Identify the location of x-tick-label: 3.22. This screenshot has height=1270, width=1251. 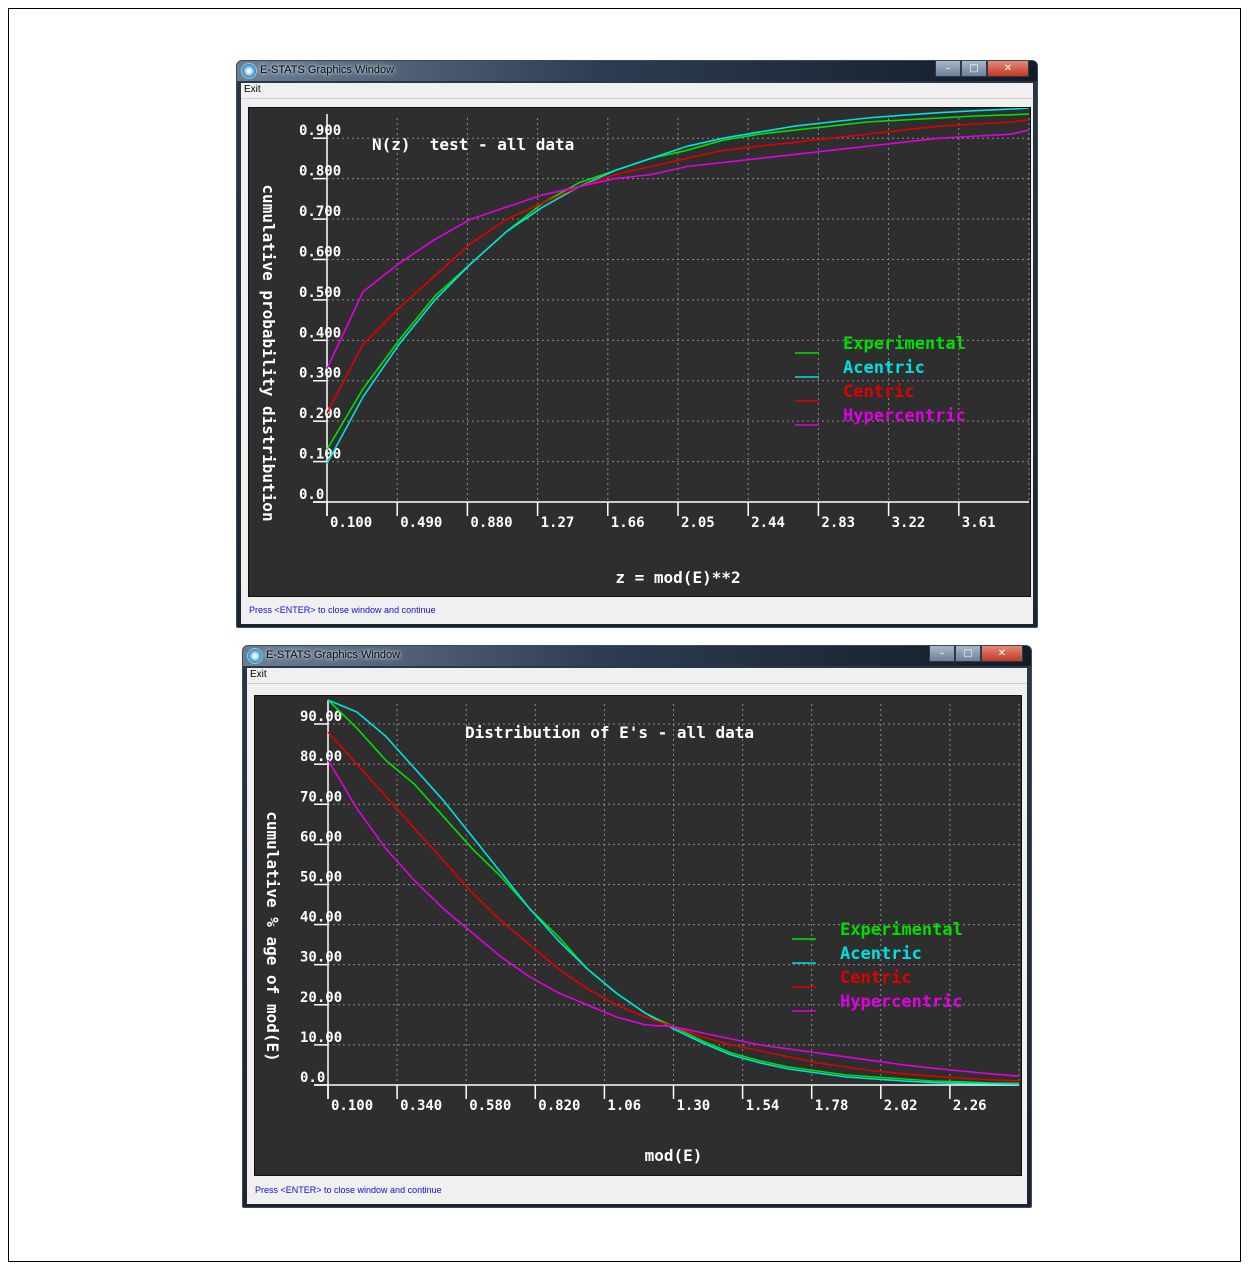
(909, 523).